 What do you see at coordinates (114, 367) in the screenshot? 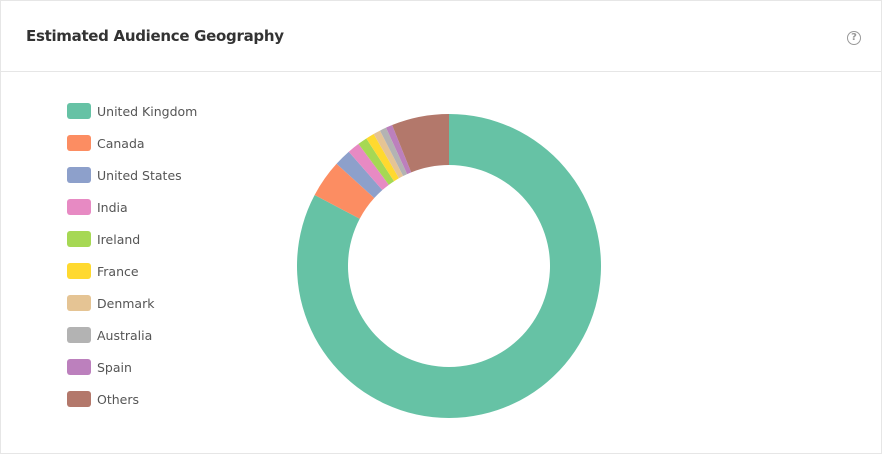
I see `legend-label: Spain` at bounding box center [114, 367].